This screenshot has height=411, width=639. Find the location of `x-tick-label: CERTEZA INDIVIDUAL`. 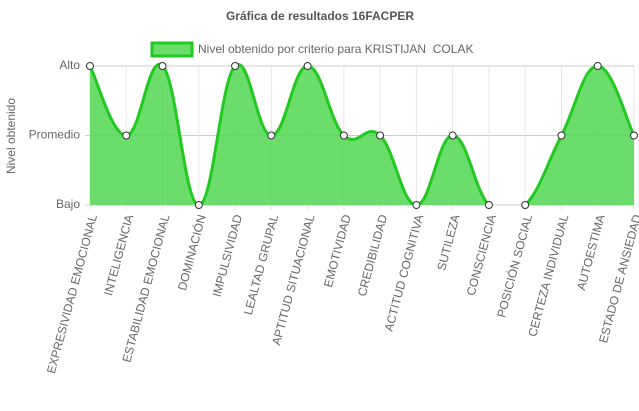

x-tick-label: CERTEZA INDIVIDUAL is located at coordinates (548, 275).